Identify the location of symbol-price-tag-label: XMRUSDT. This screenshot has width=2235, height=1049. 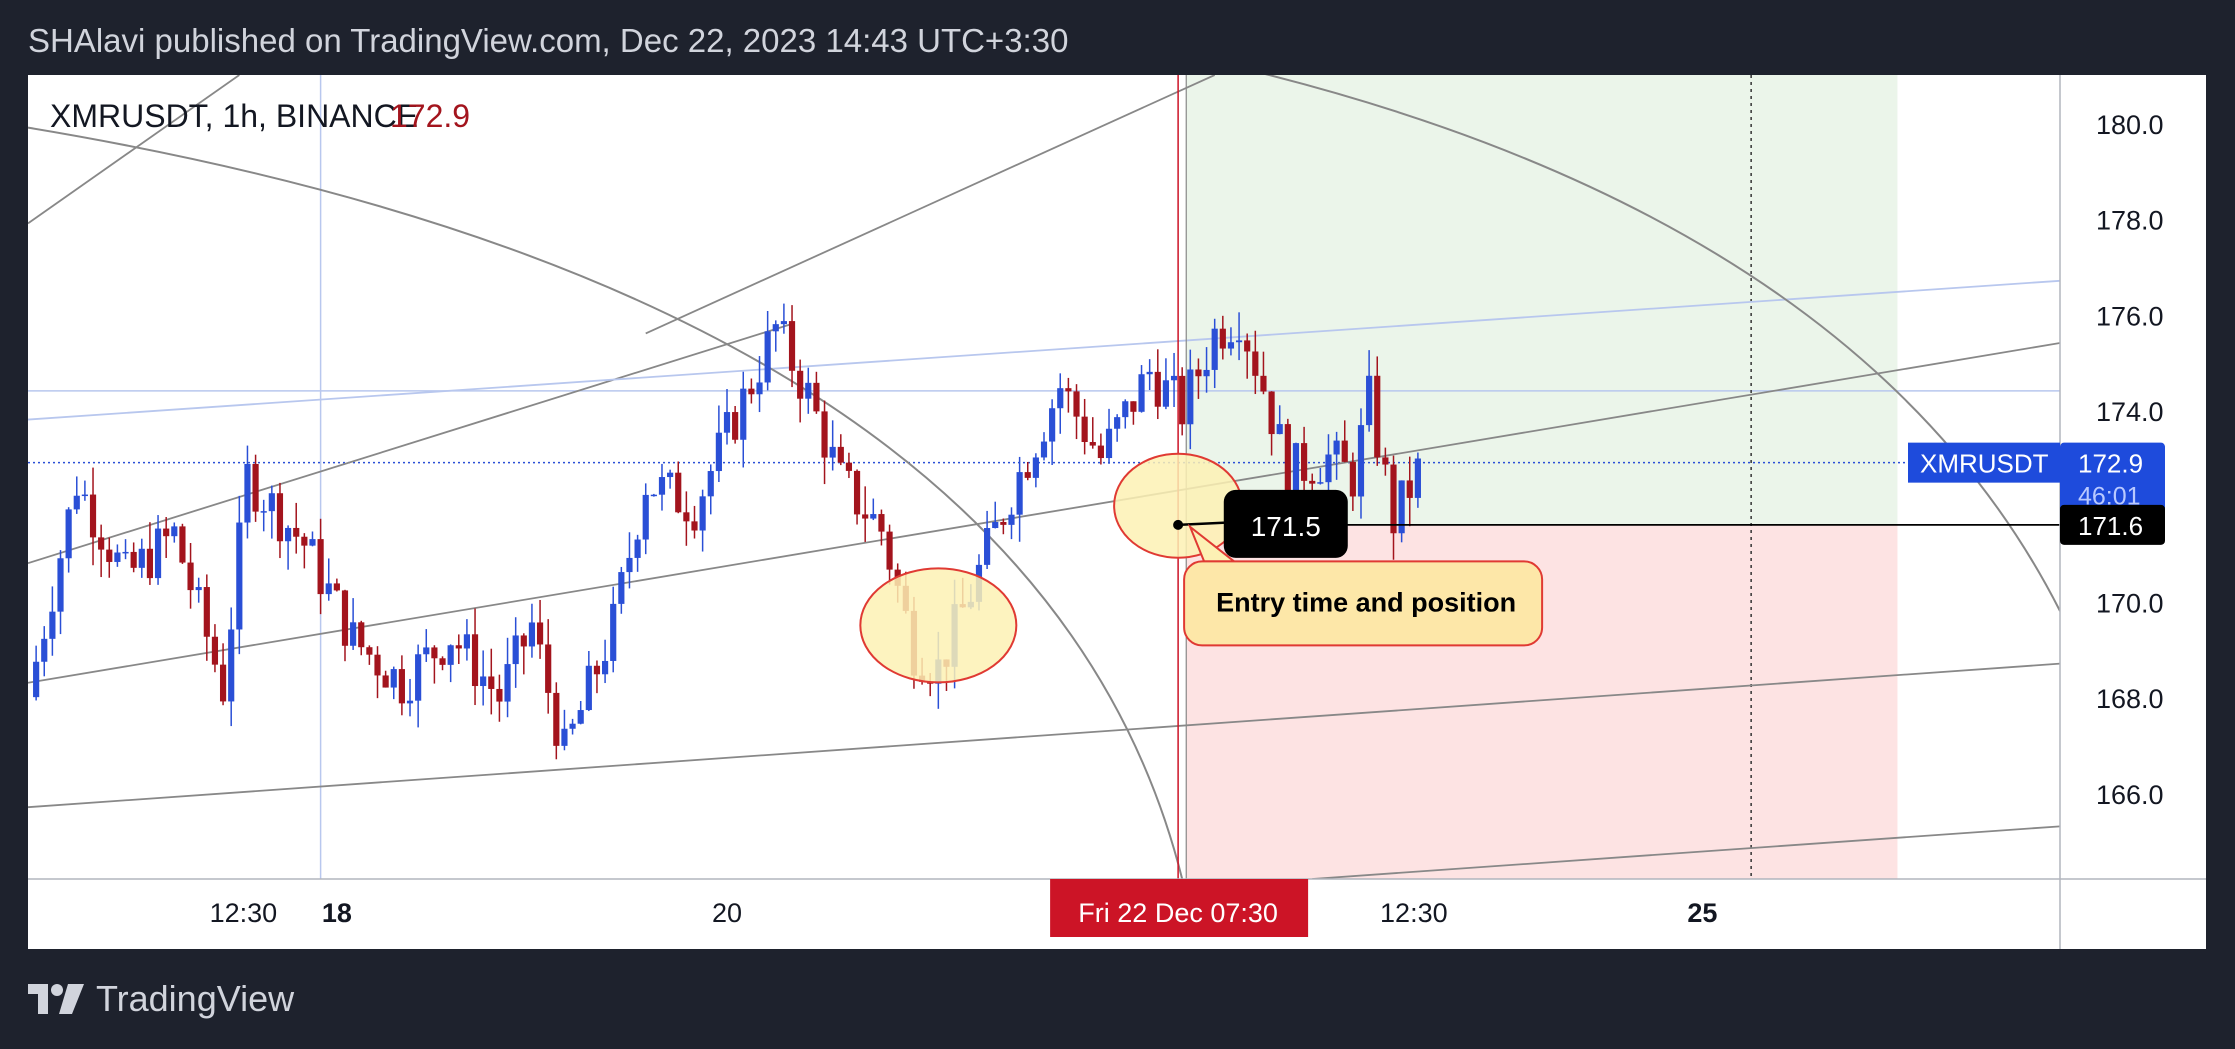
(1984, 464).